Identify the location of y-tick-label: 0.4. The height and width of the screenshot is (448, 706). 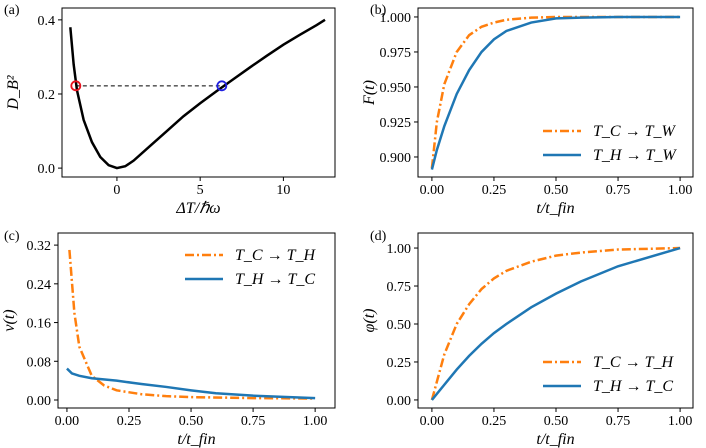
(47, 21).